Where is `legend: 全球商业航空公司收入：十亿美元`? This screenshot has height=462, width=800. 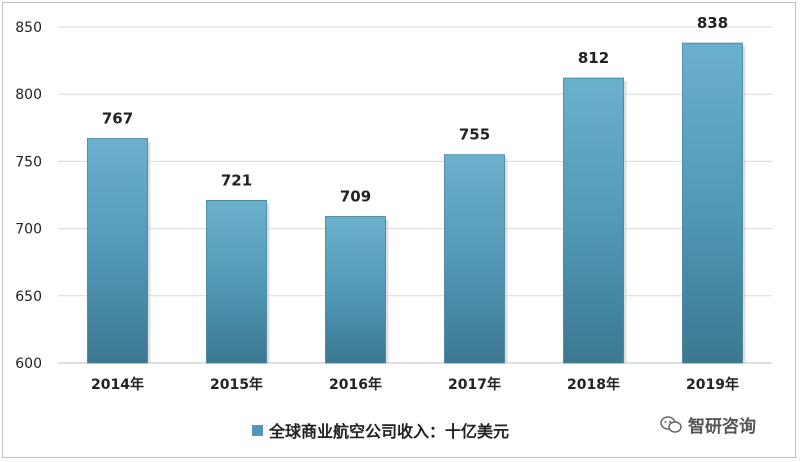
legend: 全球商业航空公司收入：十亿美元 is located at coordinates (381, 430).